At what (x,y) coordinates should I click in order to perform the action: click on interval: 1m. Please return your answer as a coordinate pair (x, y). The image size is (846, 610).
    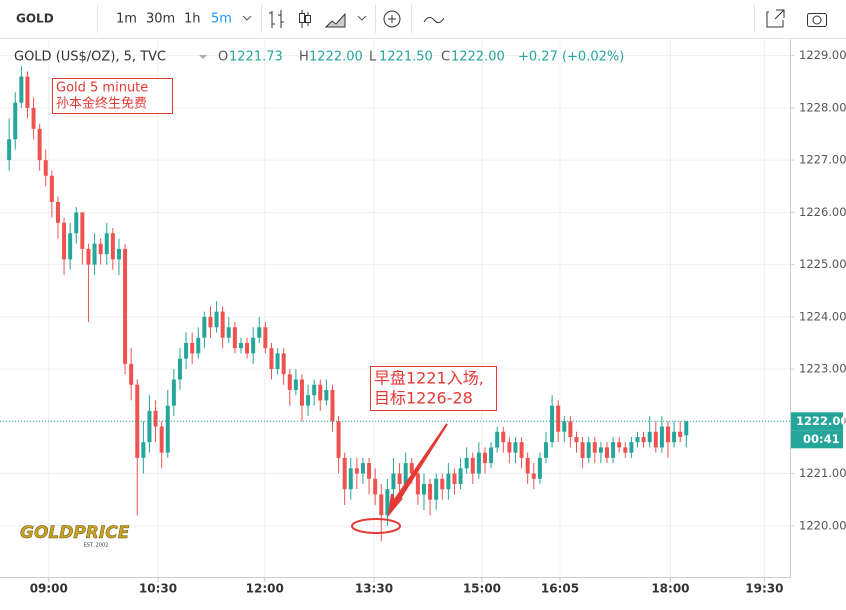
    Looking at the image, I should click on (126, 19).